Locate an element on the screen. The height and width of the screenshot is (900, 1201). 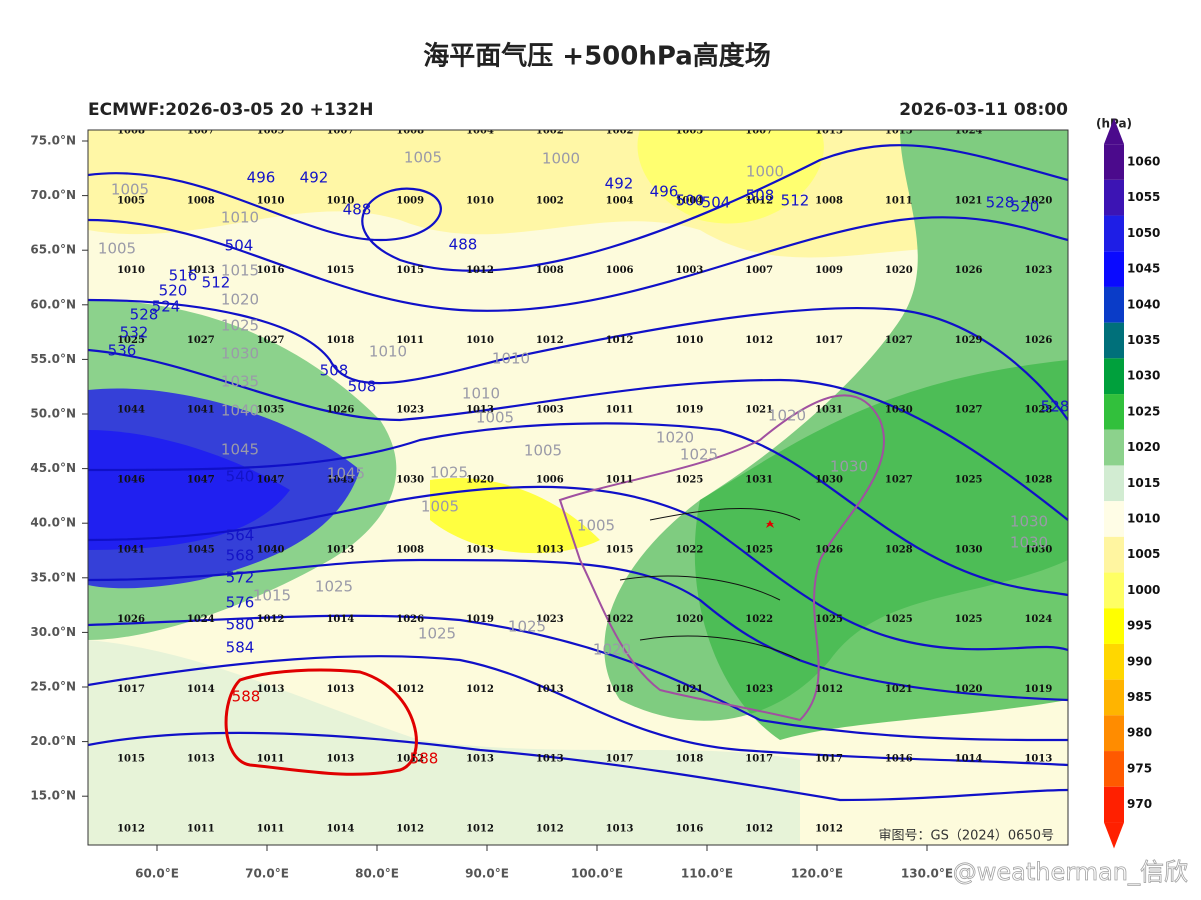
latitude-label: 50.0°N is located at coordinates (53, 414).